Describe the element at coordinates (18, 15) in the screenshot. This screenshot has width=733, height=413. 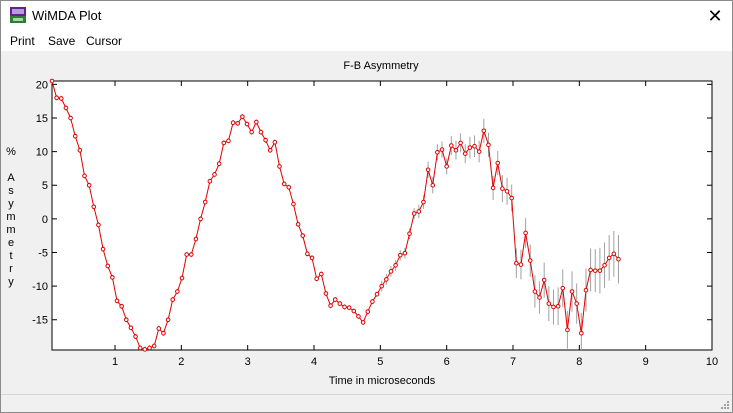
I see `wimda-app-icon` at that location.